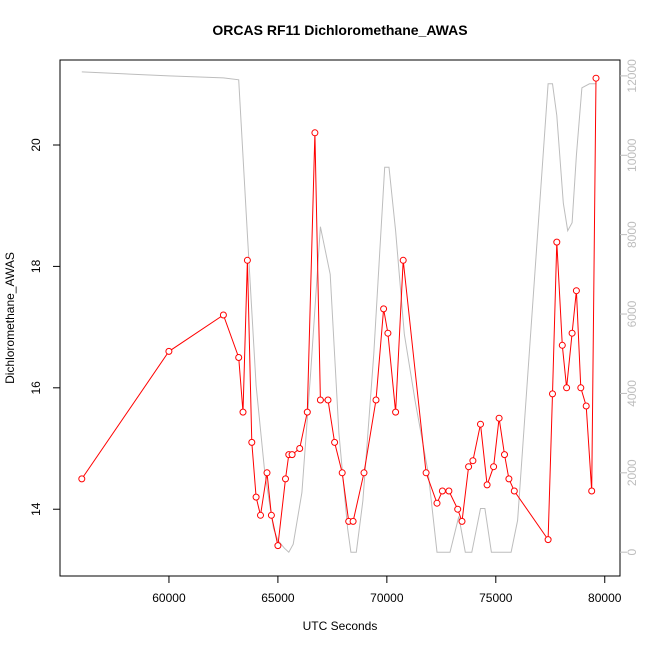 Image resolution: width=650 pixels, height=650 pixels. Describe the element at coordinates (632, 552) in the screenshot. I see `y2-tick-label: 0` at that location.